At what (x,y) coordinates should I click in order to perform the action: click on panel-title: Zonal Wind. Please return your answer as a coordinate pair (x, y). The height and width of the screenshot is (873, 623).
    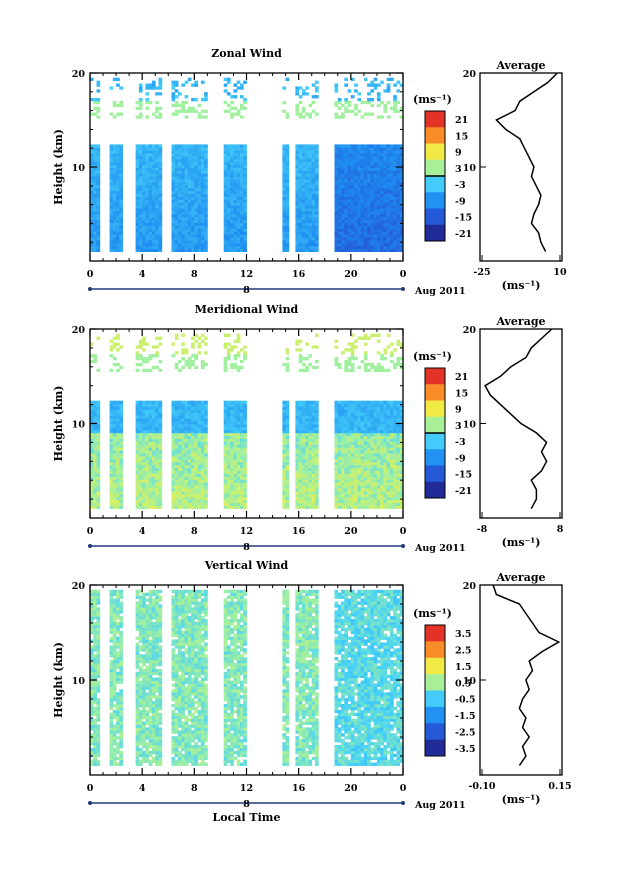
    Looking at the image, I should click on (246, 53).